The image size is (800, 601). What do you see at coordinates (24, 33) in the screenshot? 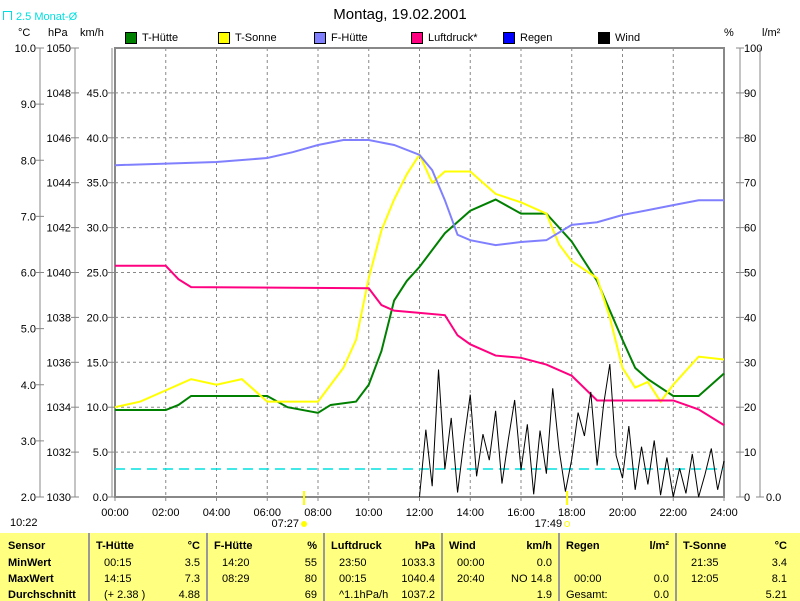
I see `temp-unit: °C` at bounding box center [24, 33].